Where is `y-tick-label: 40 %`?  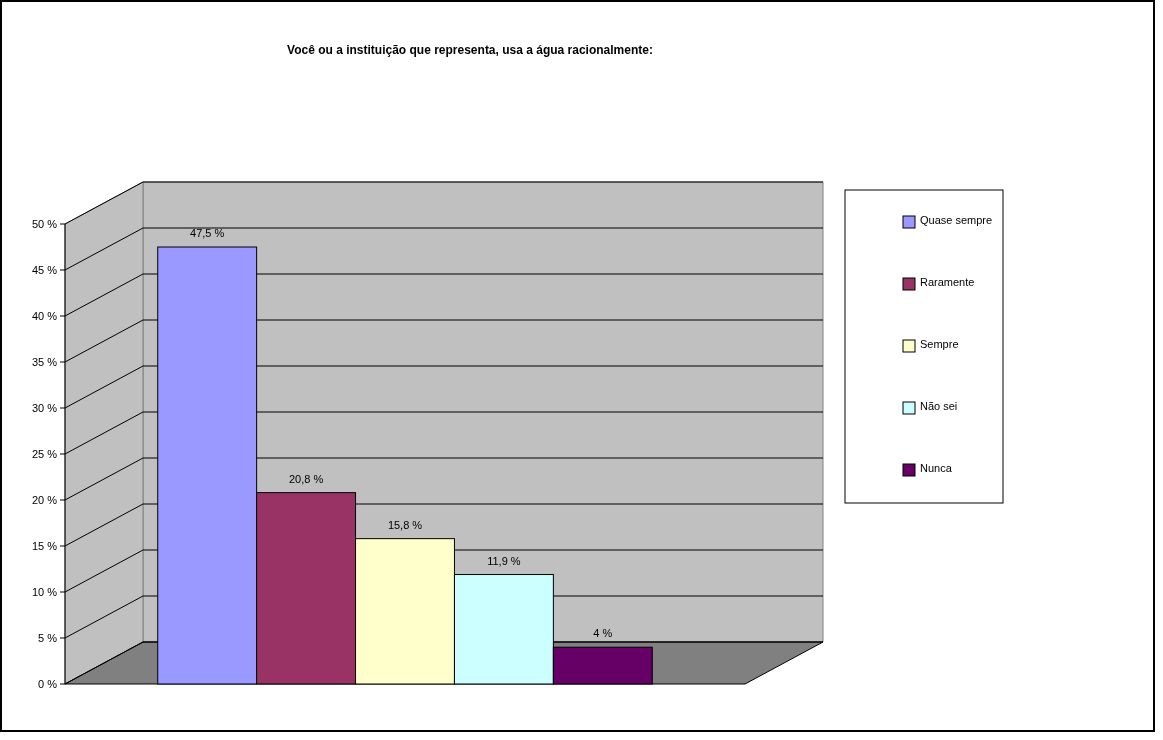 y-tick-label: 40 % is located at coordinates (44, 315).